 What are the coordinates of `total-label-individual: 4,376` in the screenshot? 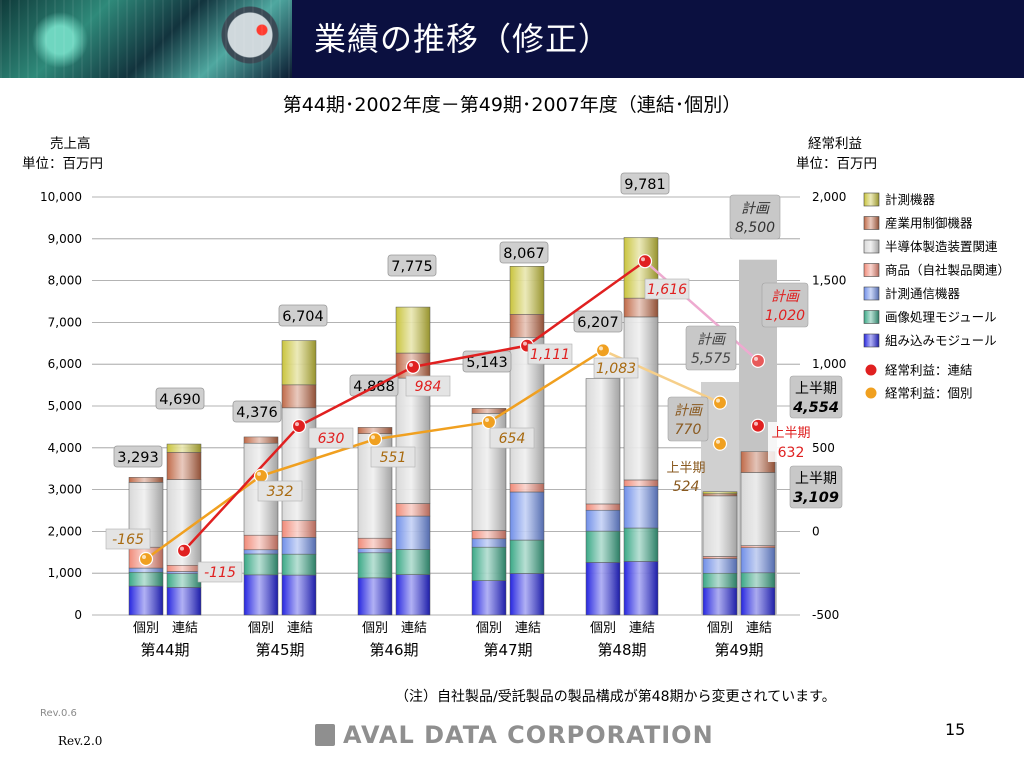 It's located at (257, 413).